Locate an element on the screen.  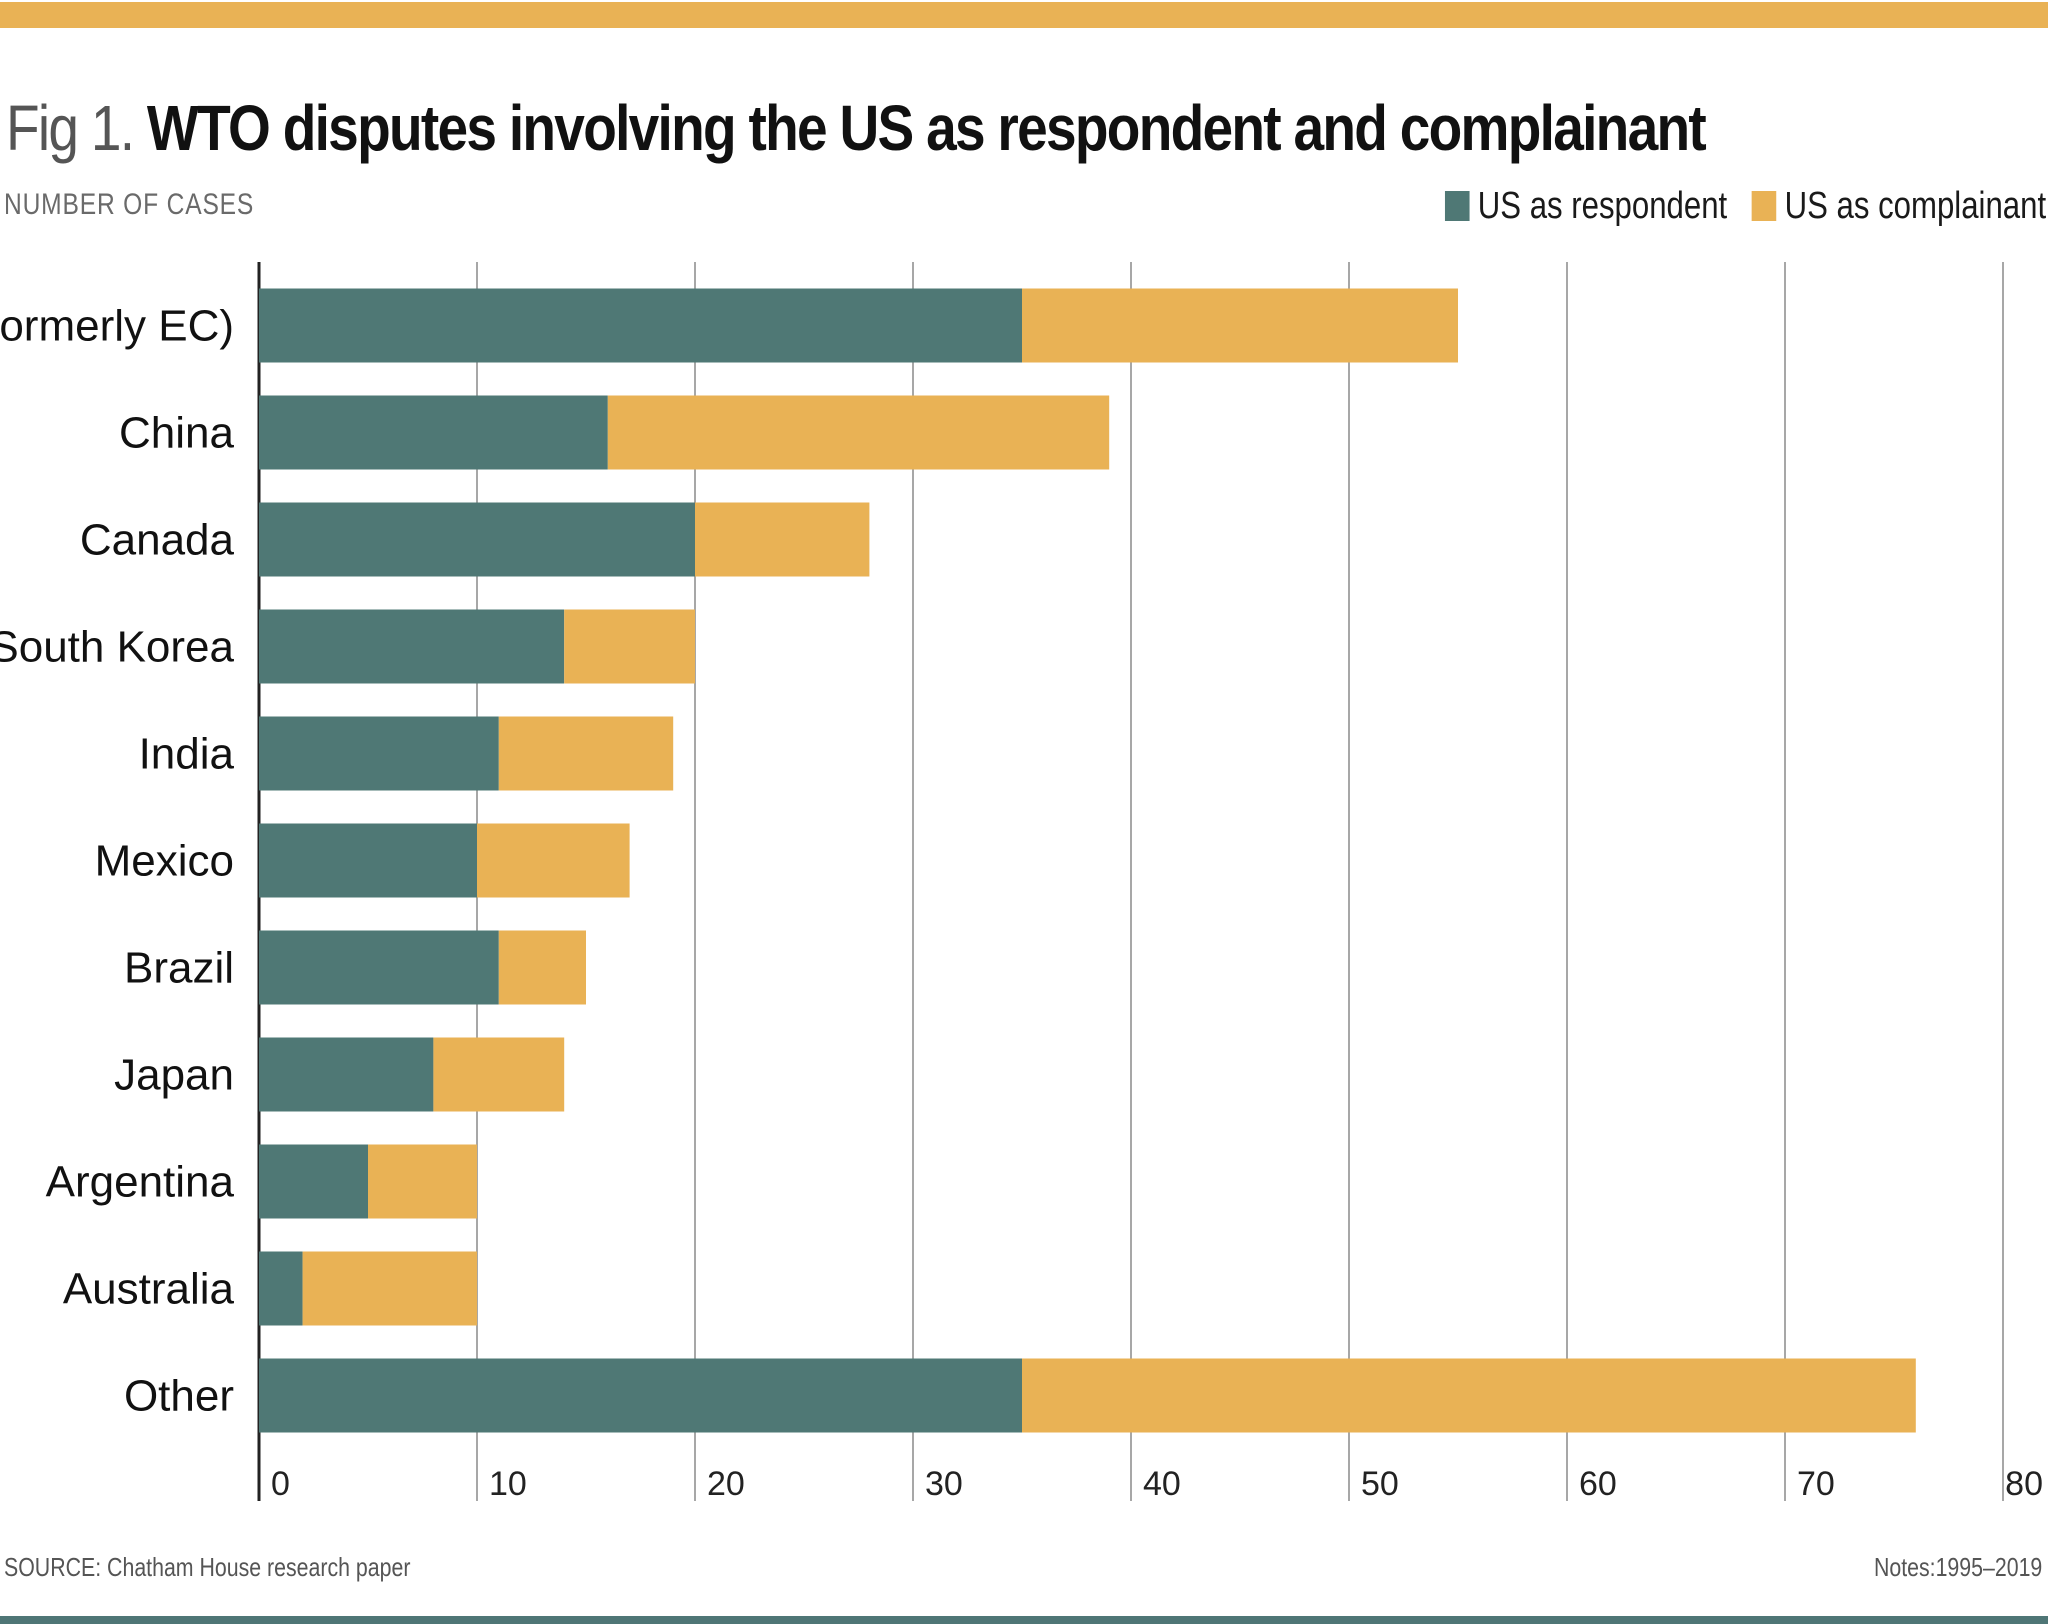
x-tick-label: 20 is located at coordinates (726, 1483).